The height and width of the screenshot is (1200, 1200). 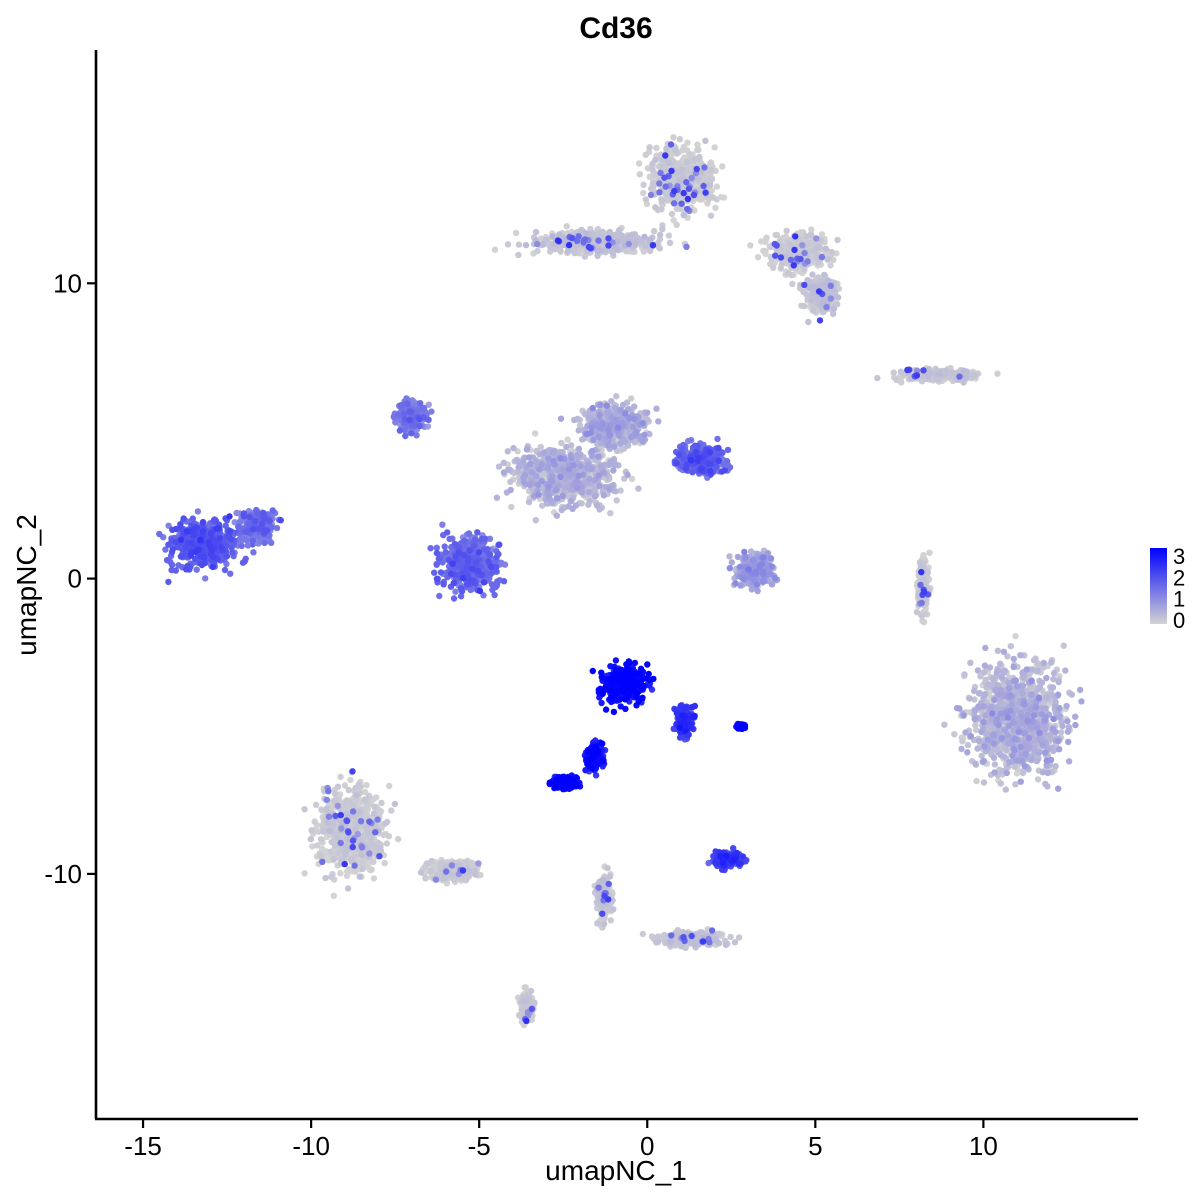 I want to click on cluster-center-upper-left, so click(x=412, y=417).